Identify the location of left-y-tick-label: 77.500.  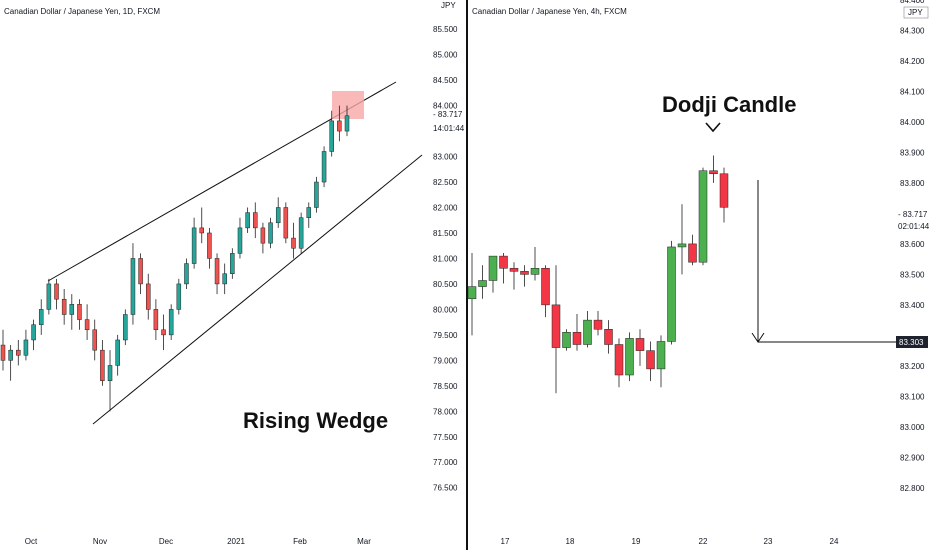
(445, 437).